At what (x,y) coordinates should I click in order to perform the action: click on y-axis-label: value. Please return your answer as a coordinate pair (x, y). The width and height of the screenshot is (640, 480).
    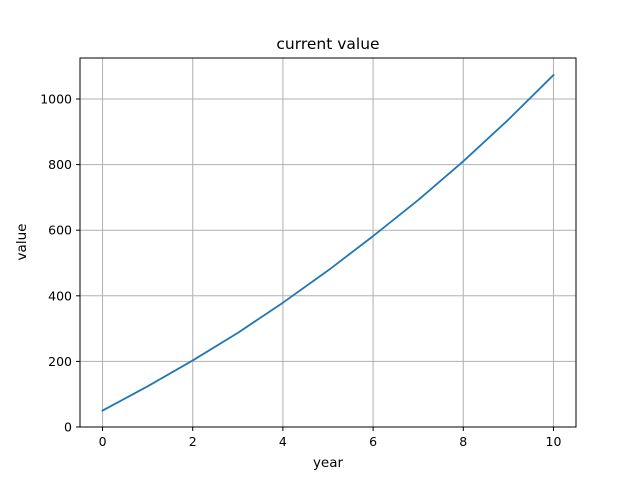
    Looking at the image, I should click on (22, 242).